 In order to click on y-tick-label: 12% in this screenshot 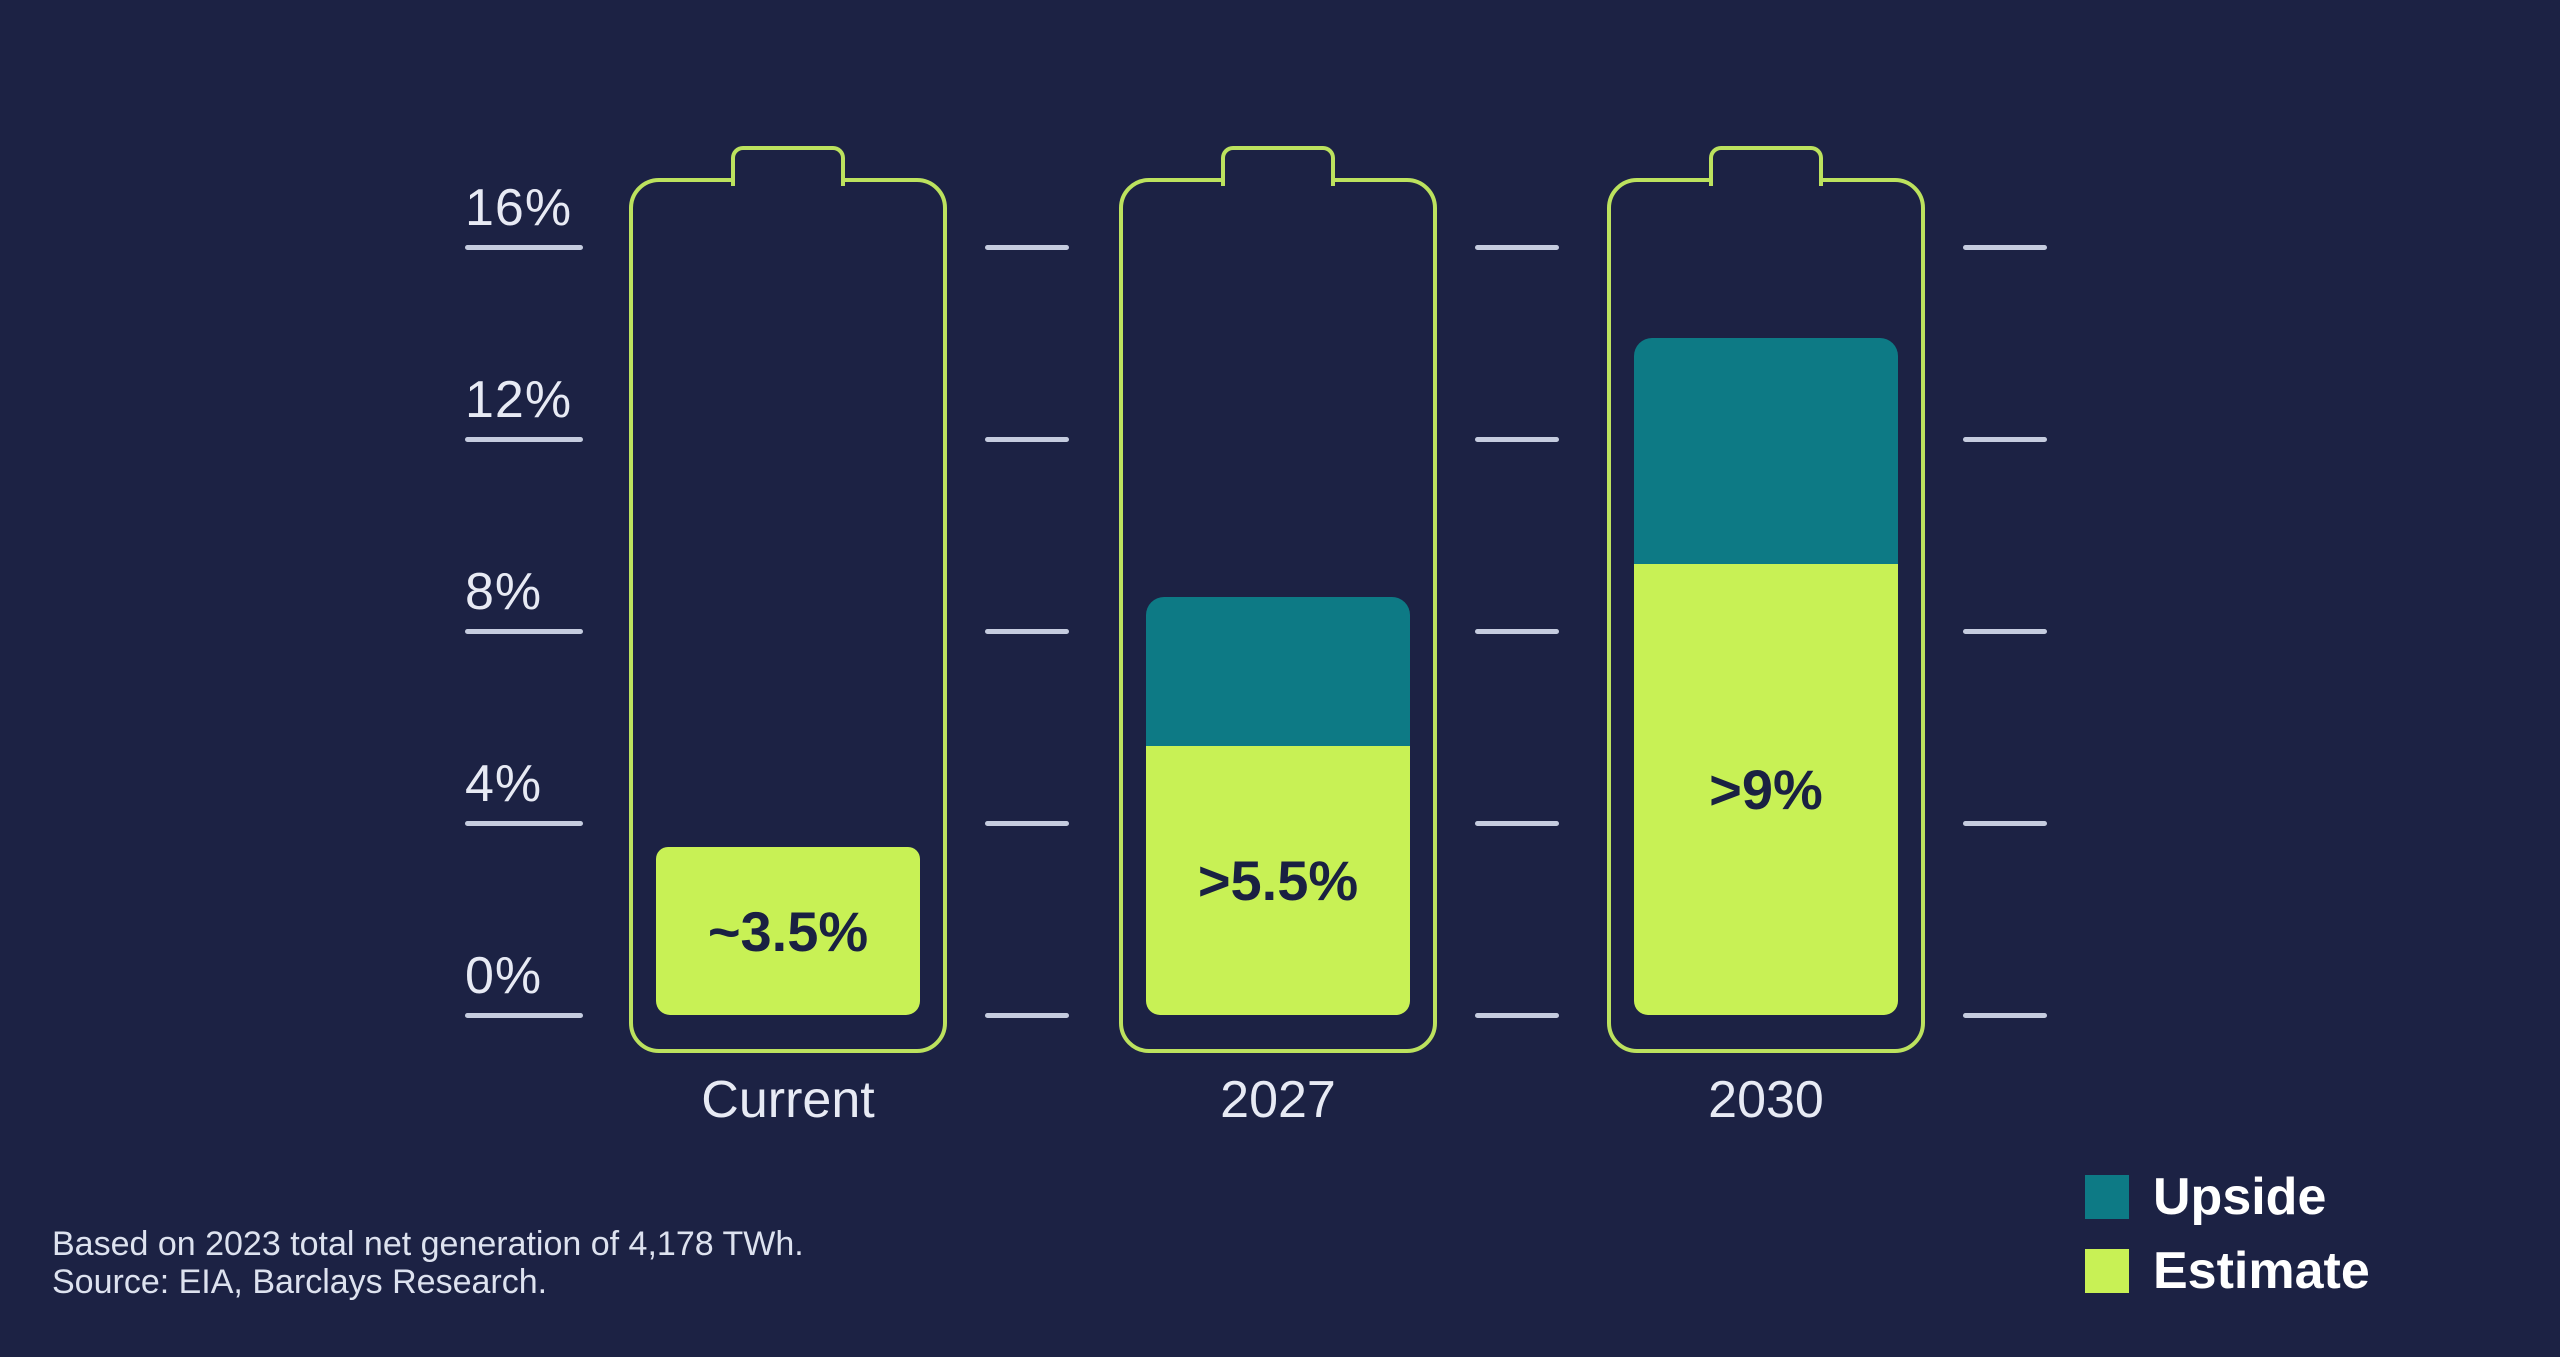, I will do `click(519, 400)`.